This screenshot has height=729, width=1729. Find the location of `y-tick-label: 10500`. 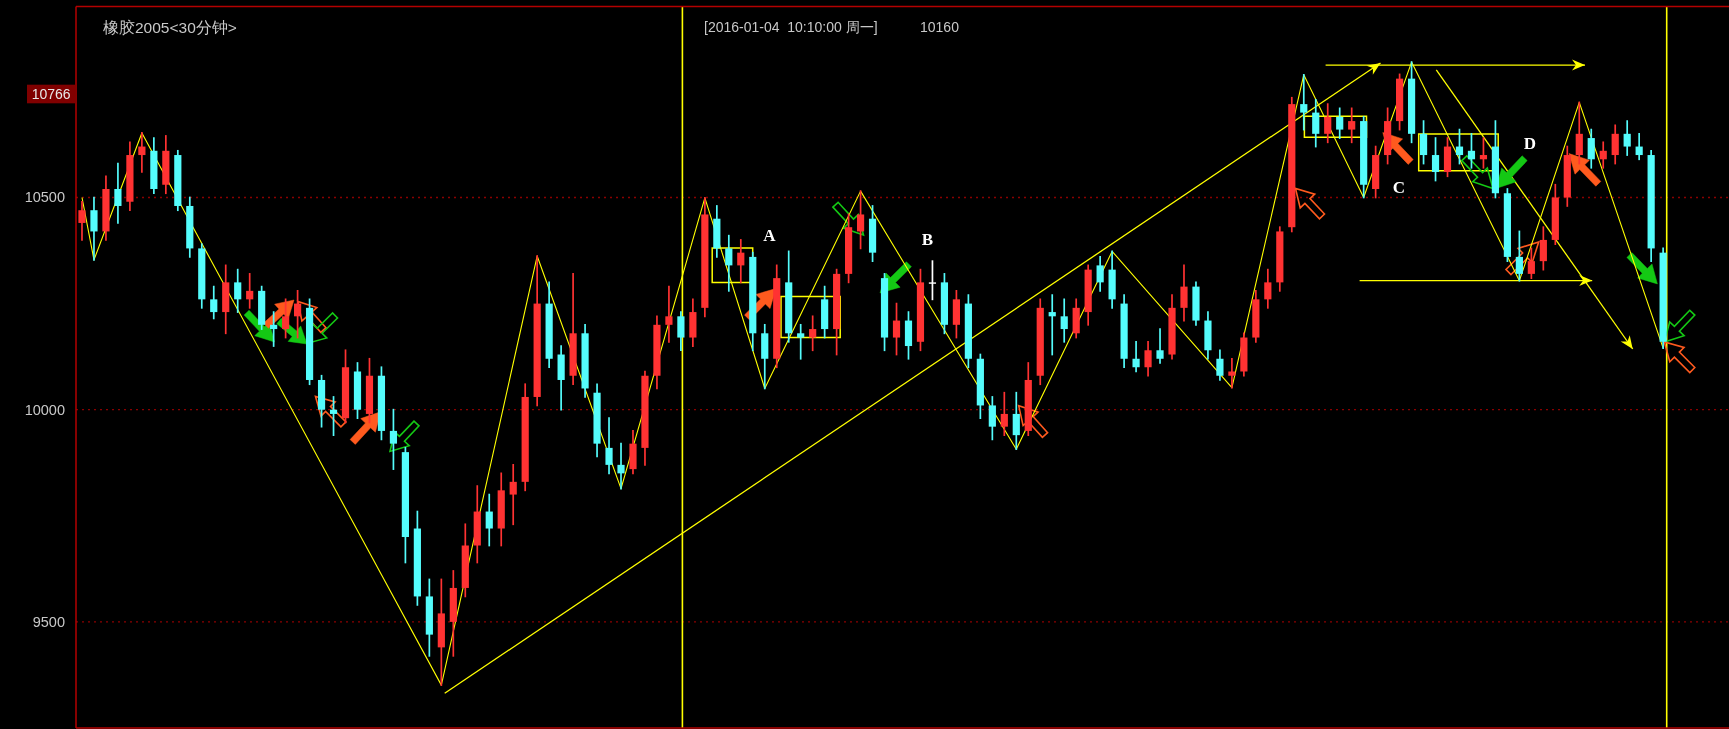

y-tick-label: 10500 is located at coordinates (44, 197).